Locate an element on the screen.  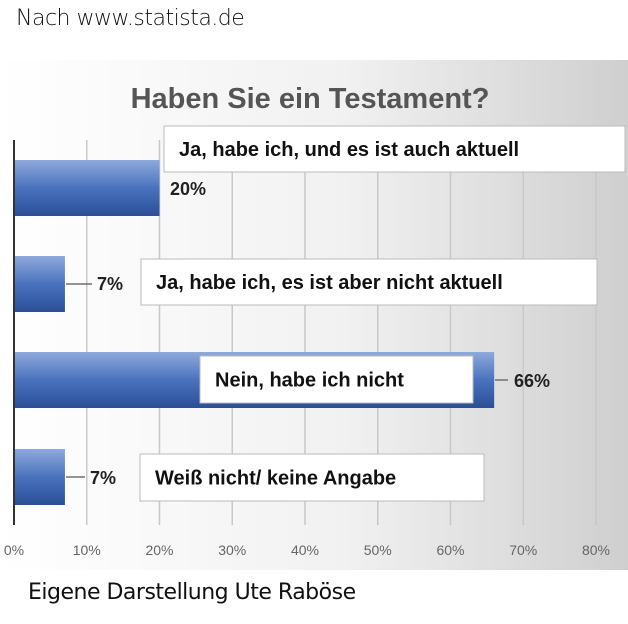
data-label: 66% is located at coordinates (532, 381).